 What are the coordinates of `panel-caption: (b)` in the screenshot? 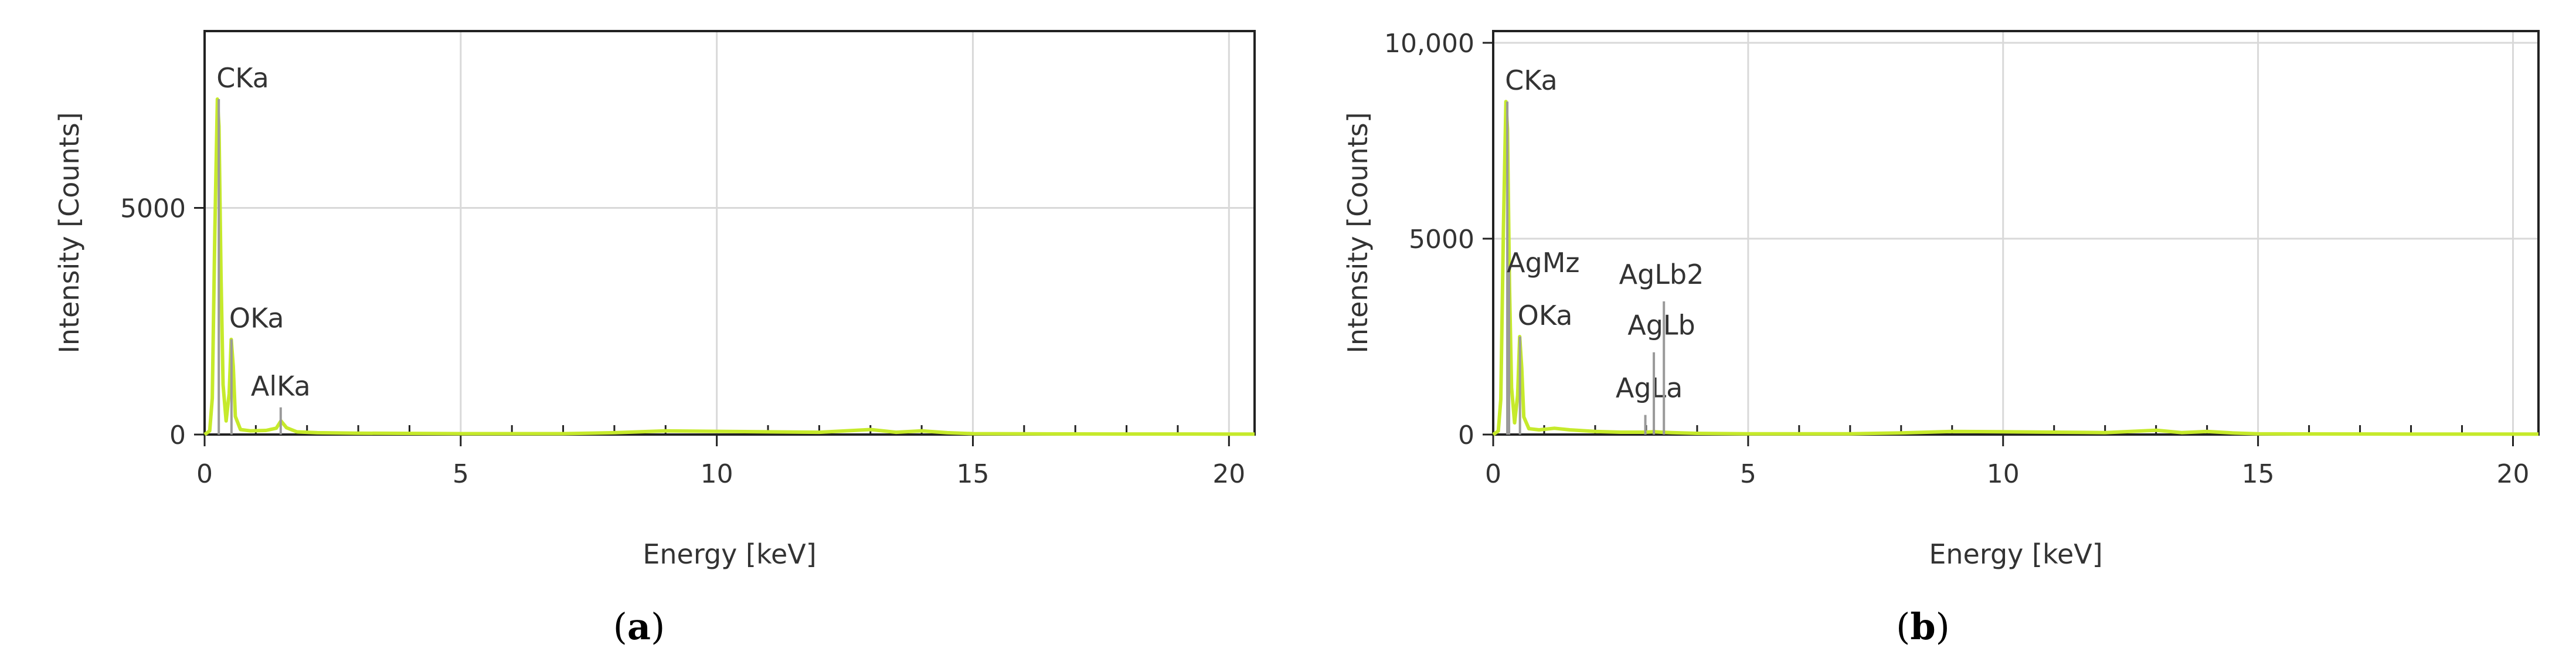 It's located at (1923, 626).